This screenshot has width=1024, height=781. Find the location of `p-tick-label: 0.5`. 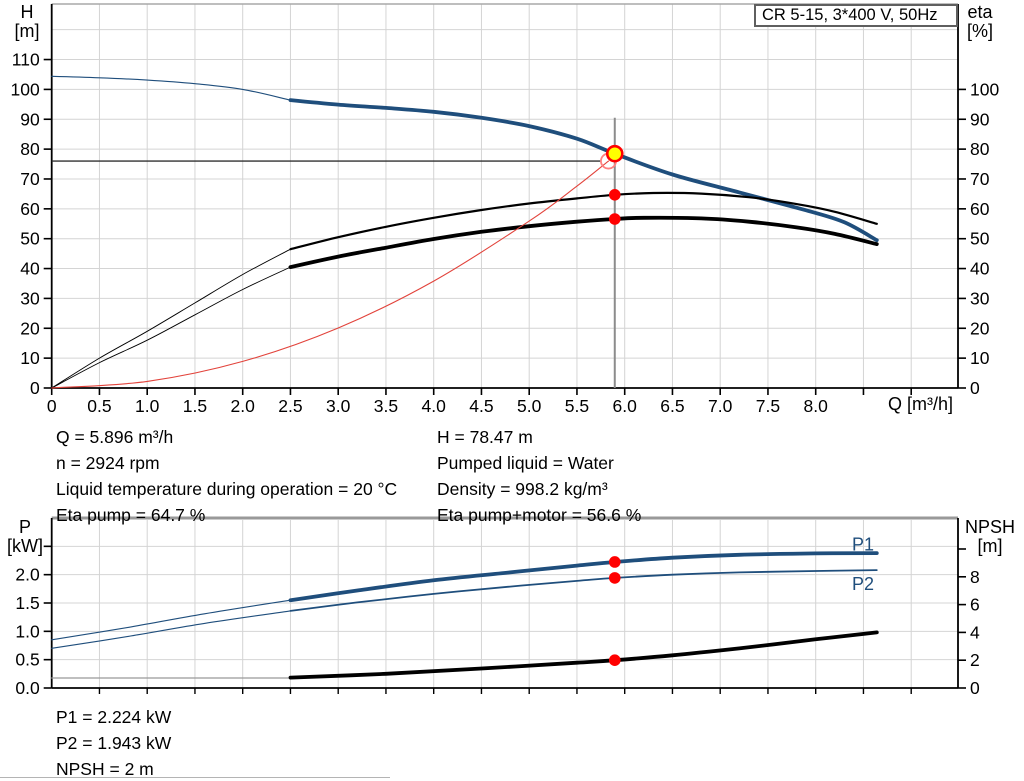

p-tick-label: 0.5 is located at coordinates (27, 660).